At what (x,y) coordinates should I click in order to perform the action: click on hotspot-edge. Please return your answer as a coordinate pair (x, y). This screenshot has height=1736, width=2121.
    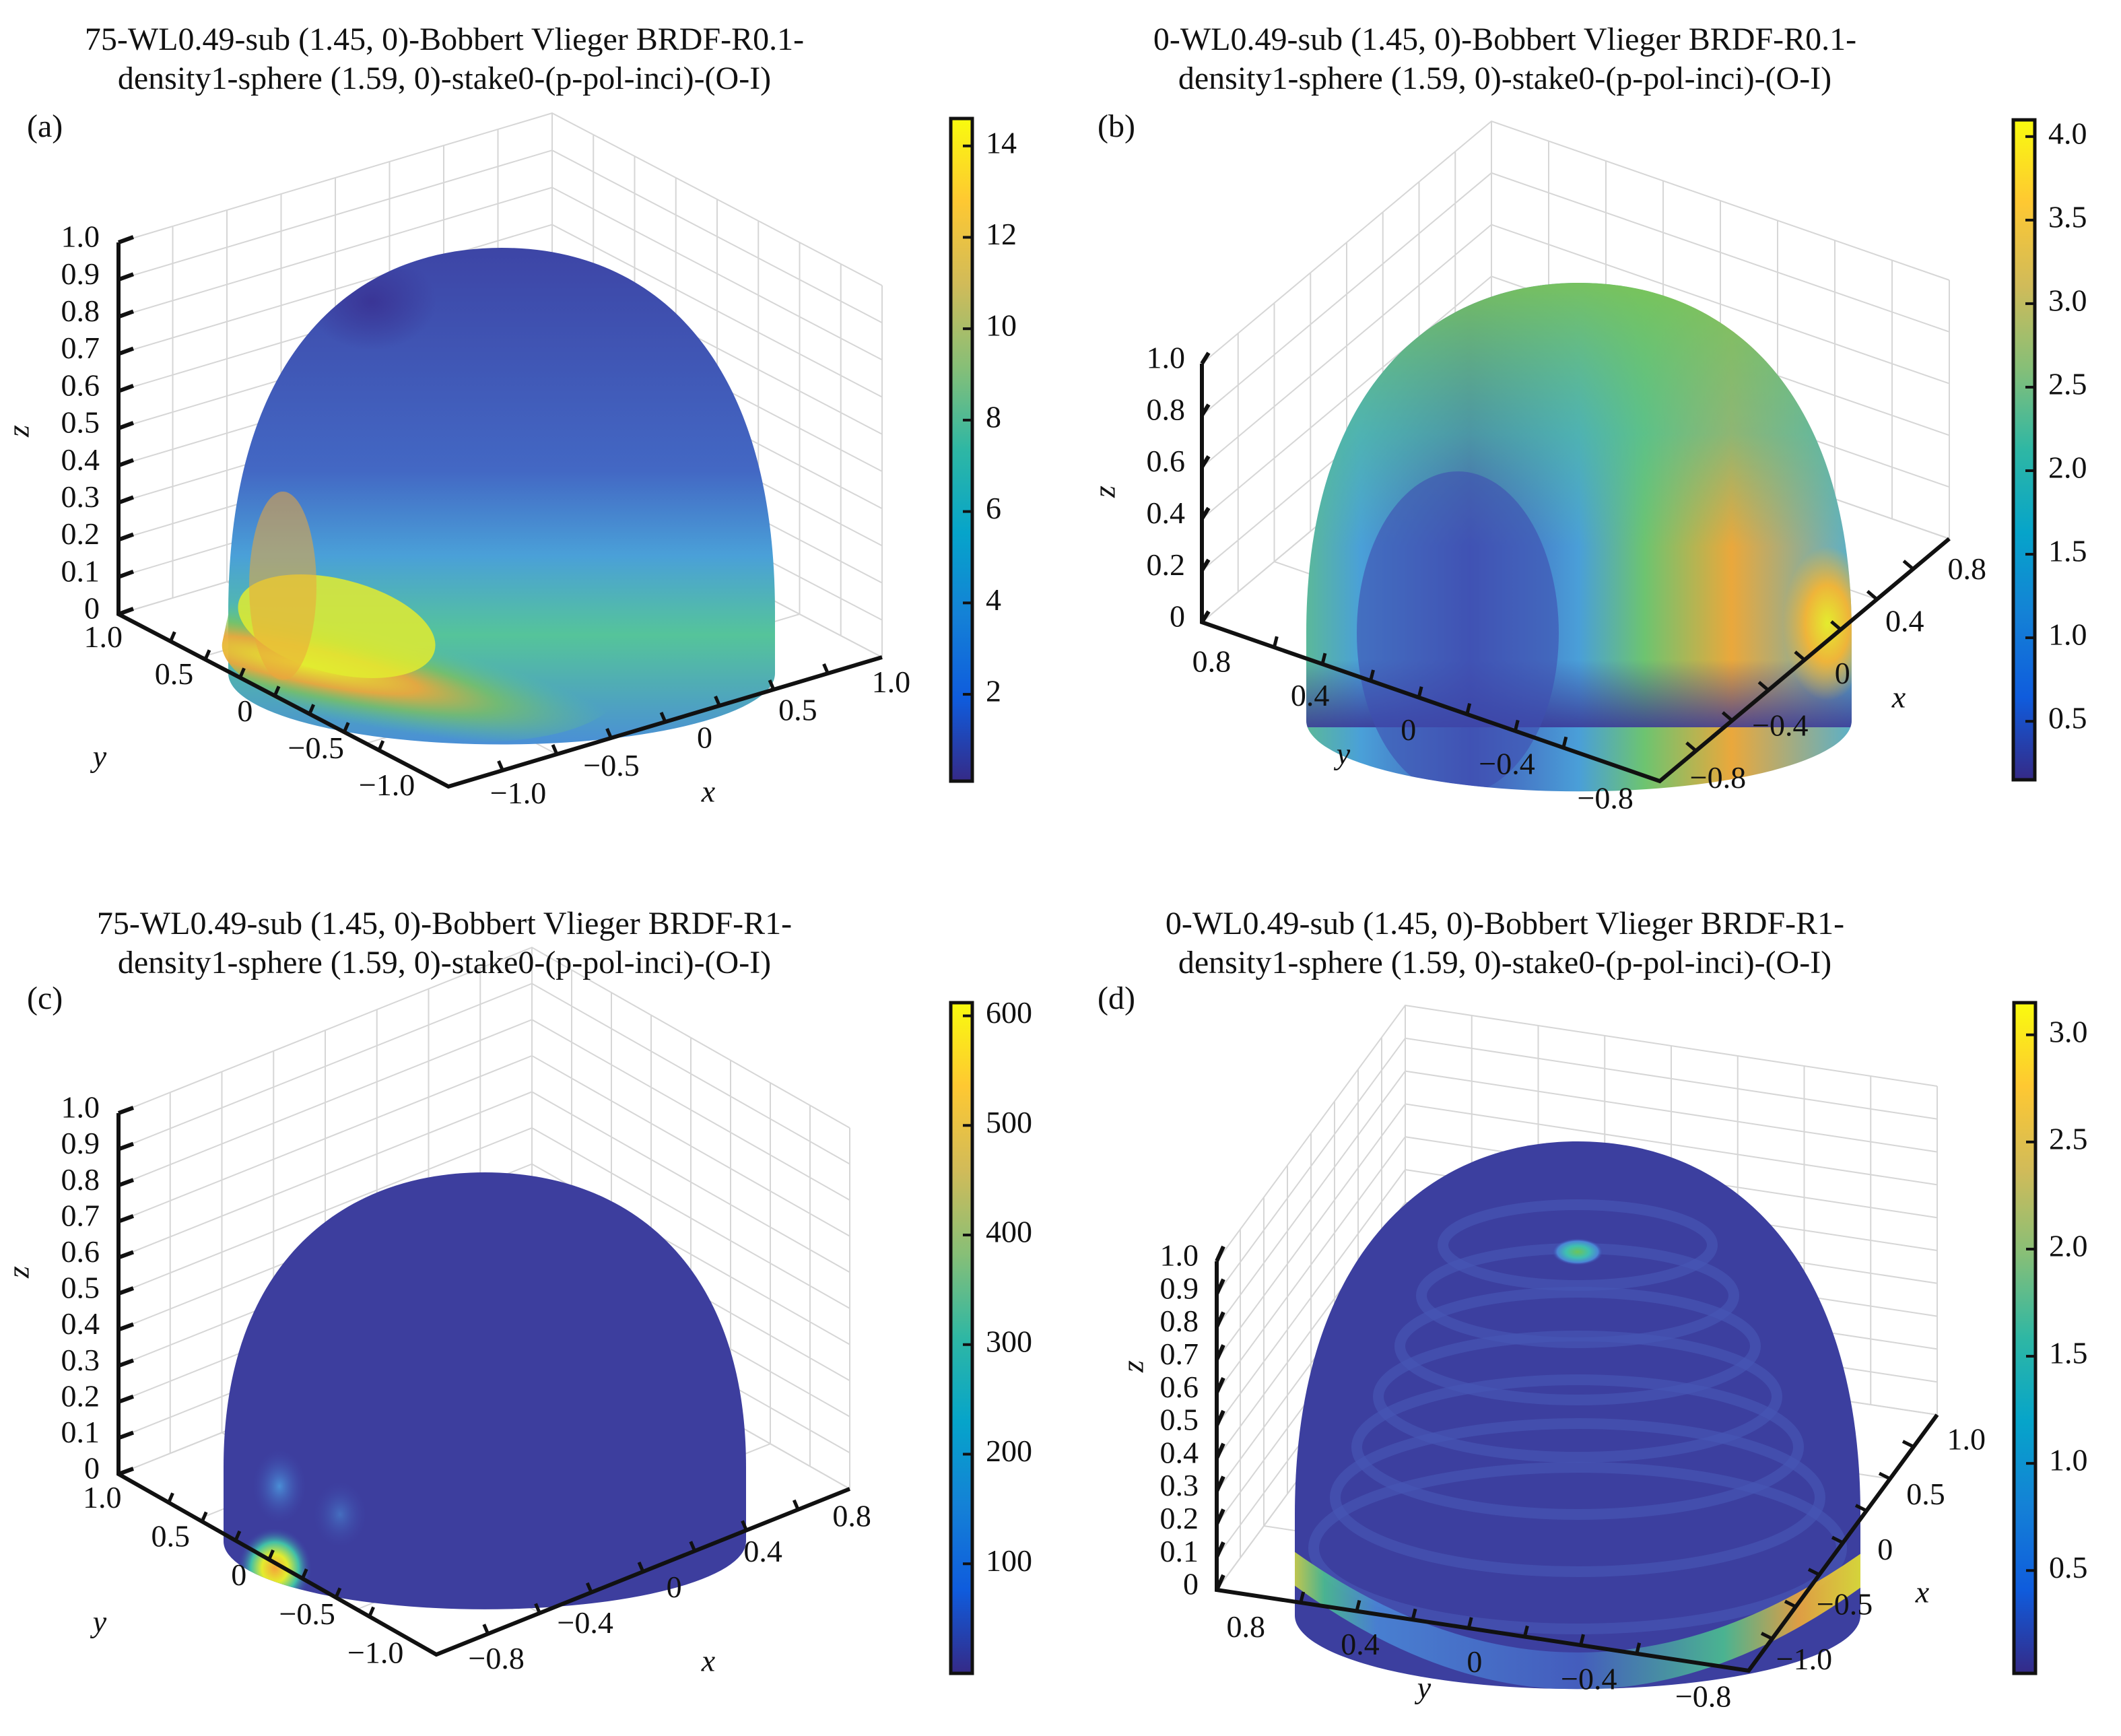
    Looking at the image, I should click on (282, 586).